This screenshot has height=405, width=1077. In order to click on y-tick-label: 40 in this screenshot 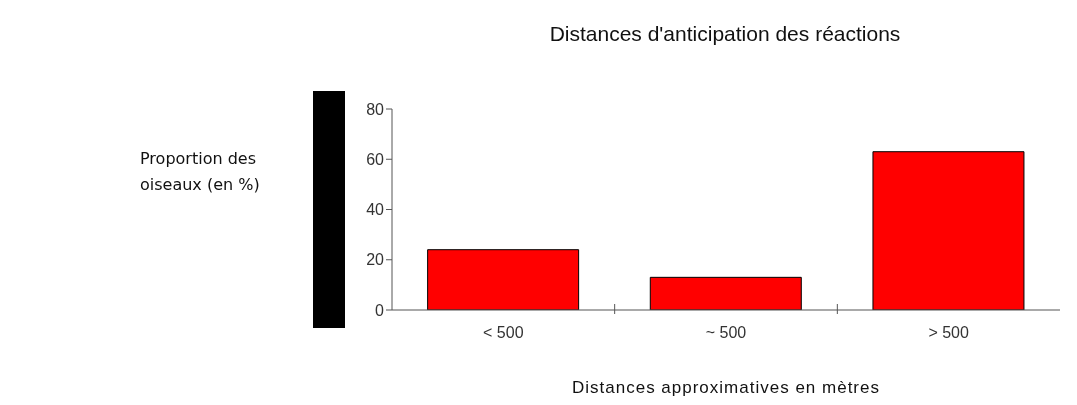, I will do `click(375, 210)`.